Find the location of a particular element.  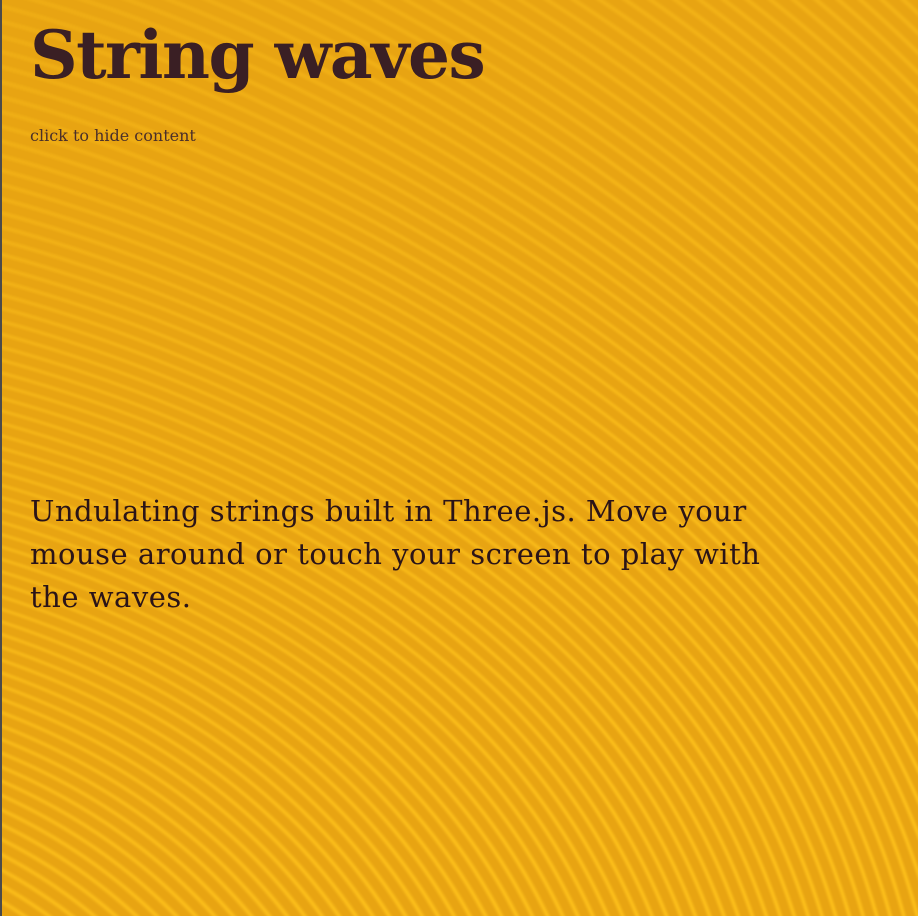

page-title: String waves is located at coordinates (258, 55).